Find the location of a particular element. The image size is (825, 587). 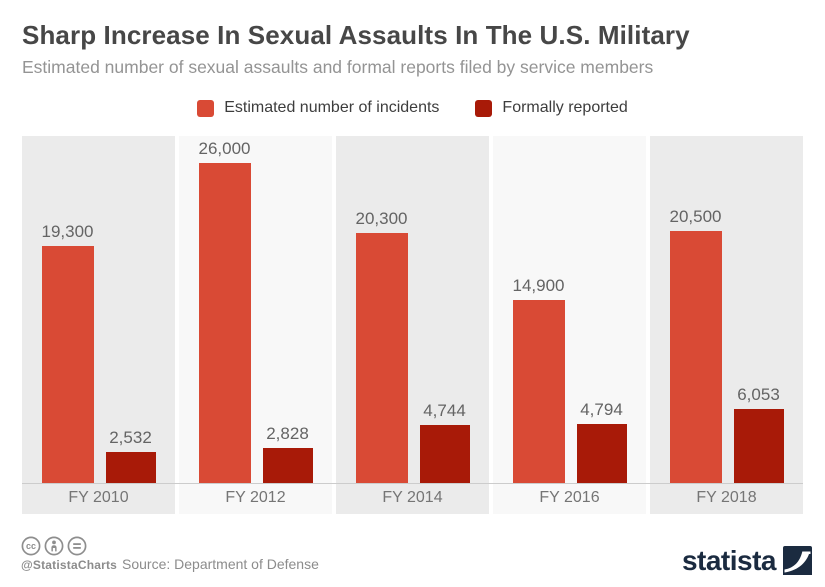

bar-reported: 4,794 is located at coordinates (601, 441).